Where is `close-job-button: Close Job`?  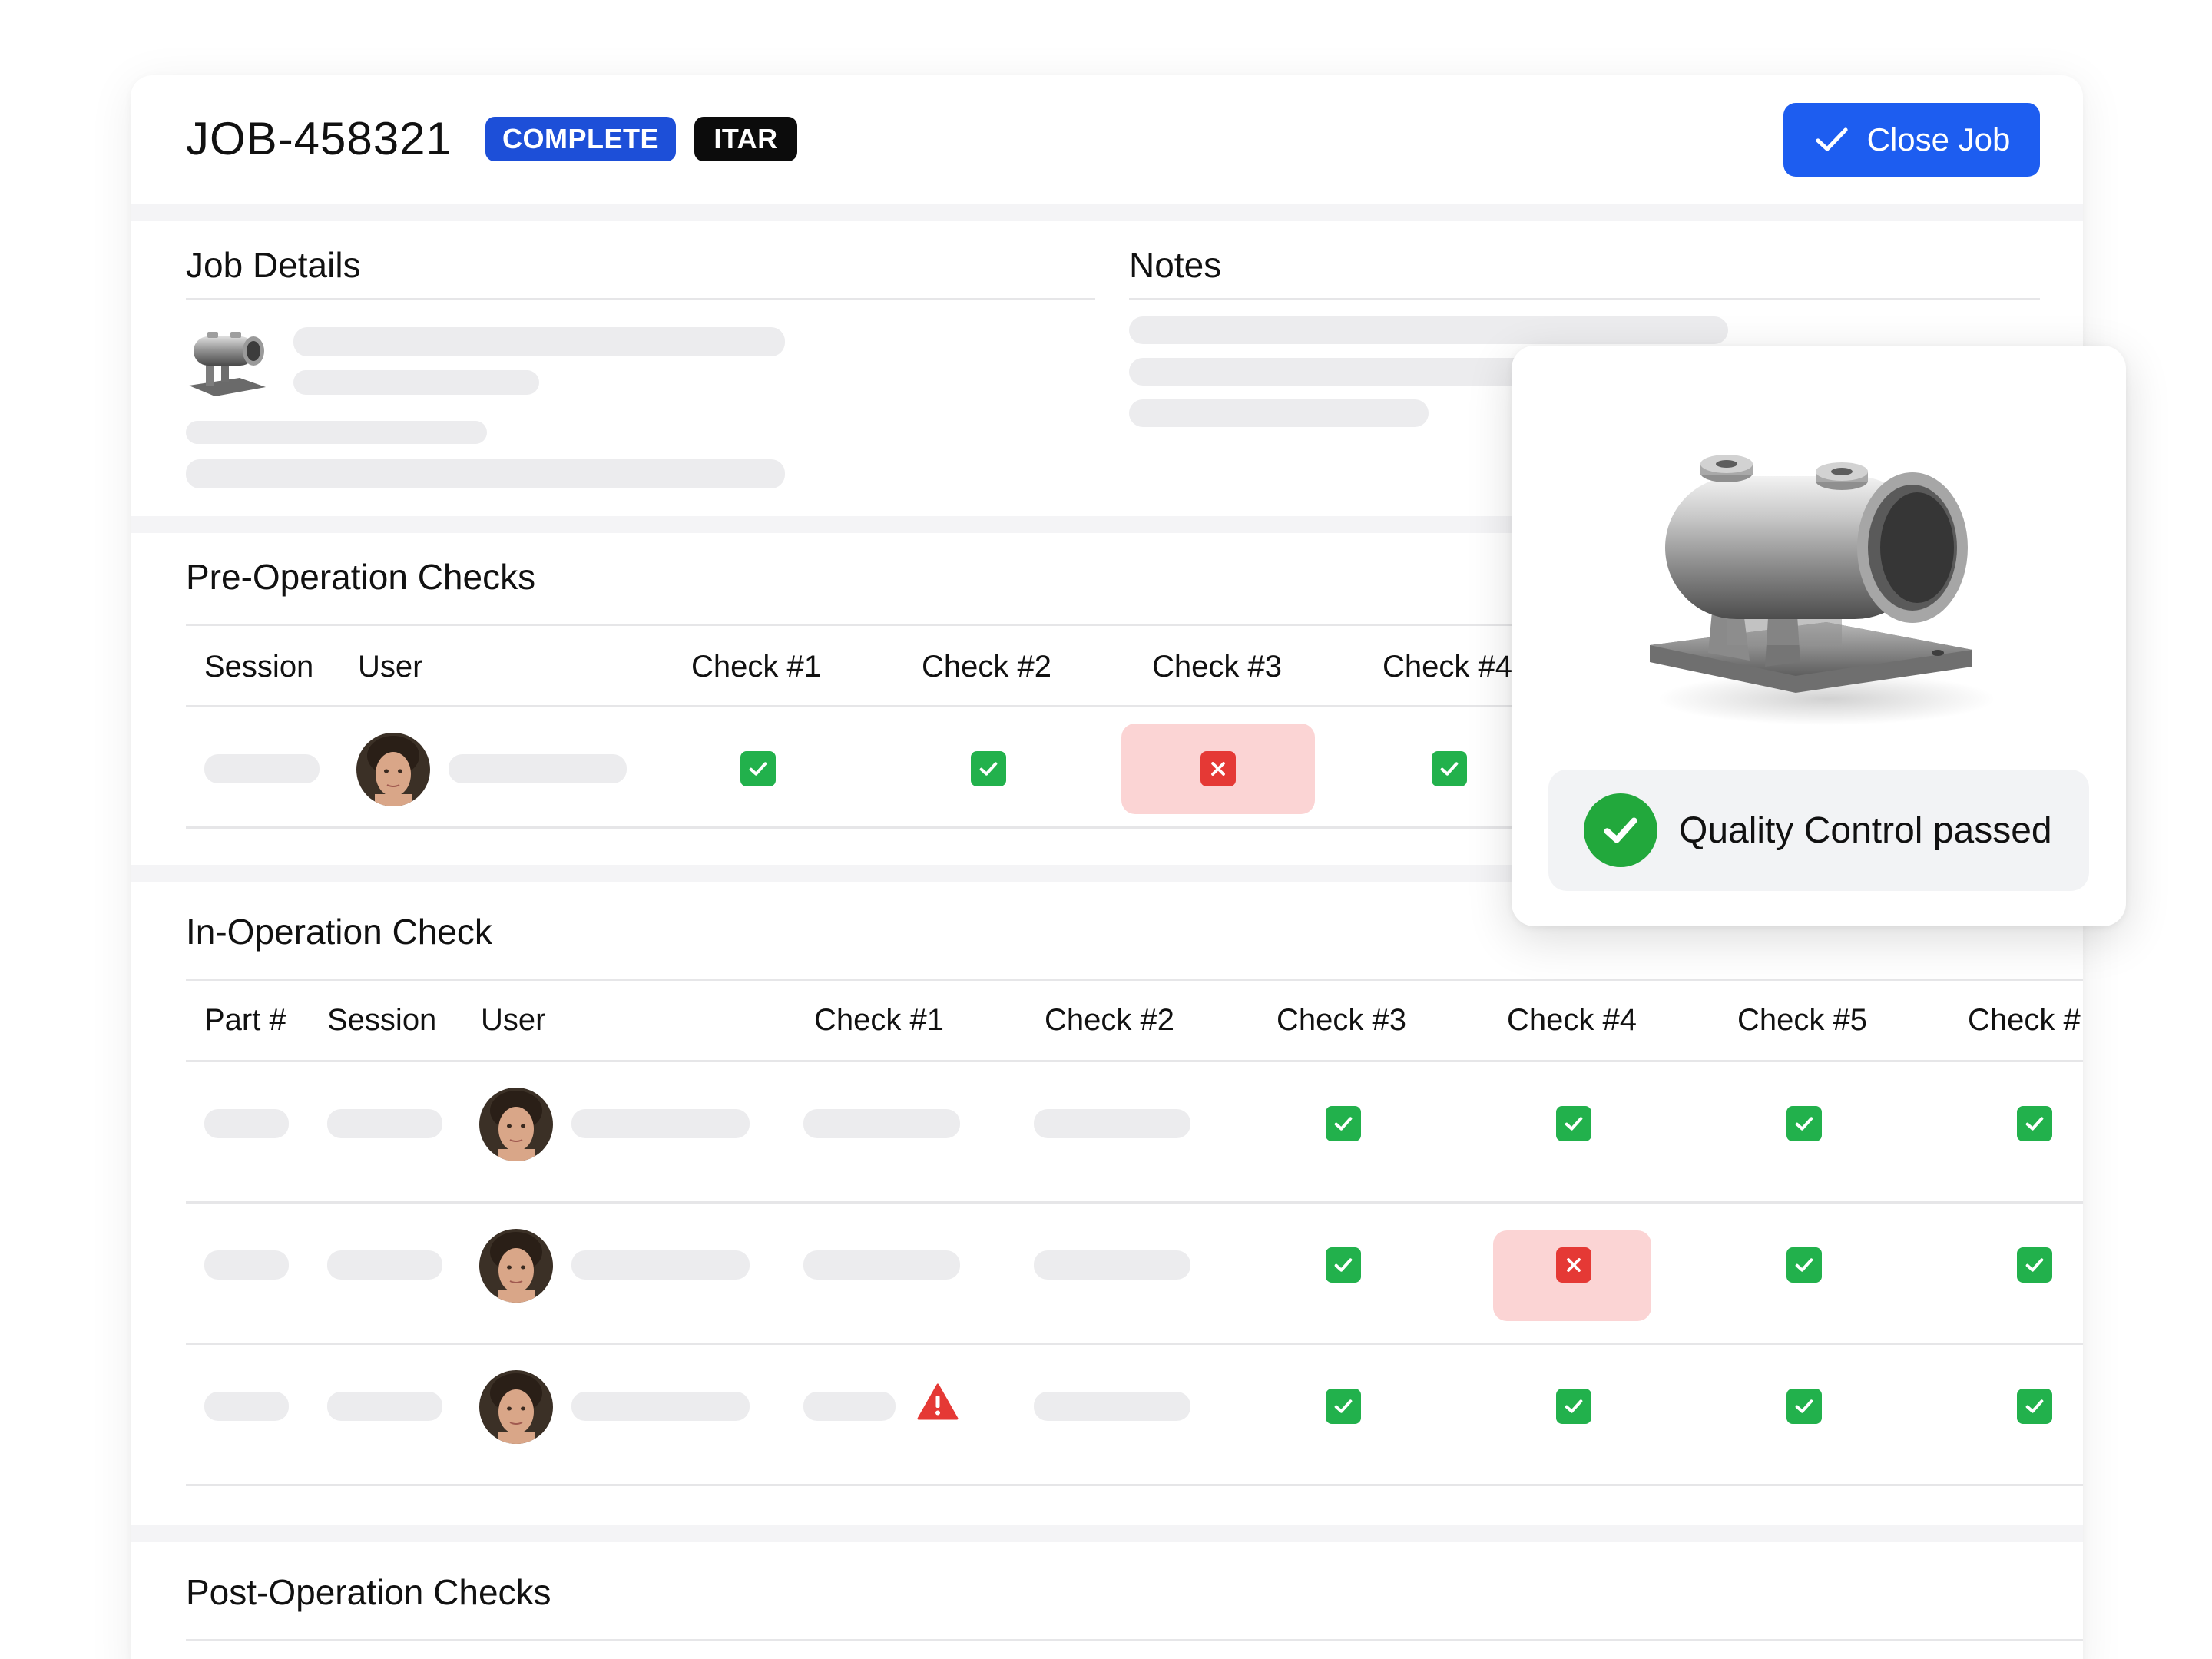 close-job-button: Close Job is located at coordinates (1911, 140).